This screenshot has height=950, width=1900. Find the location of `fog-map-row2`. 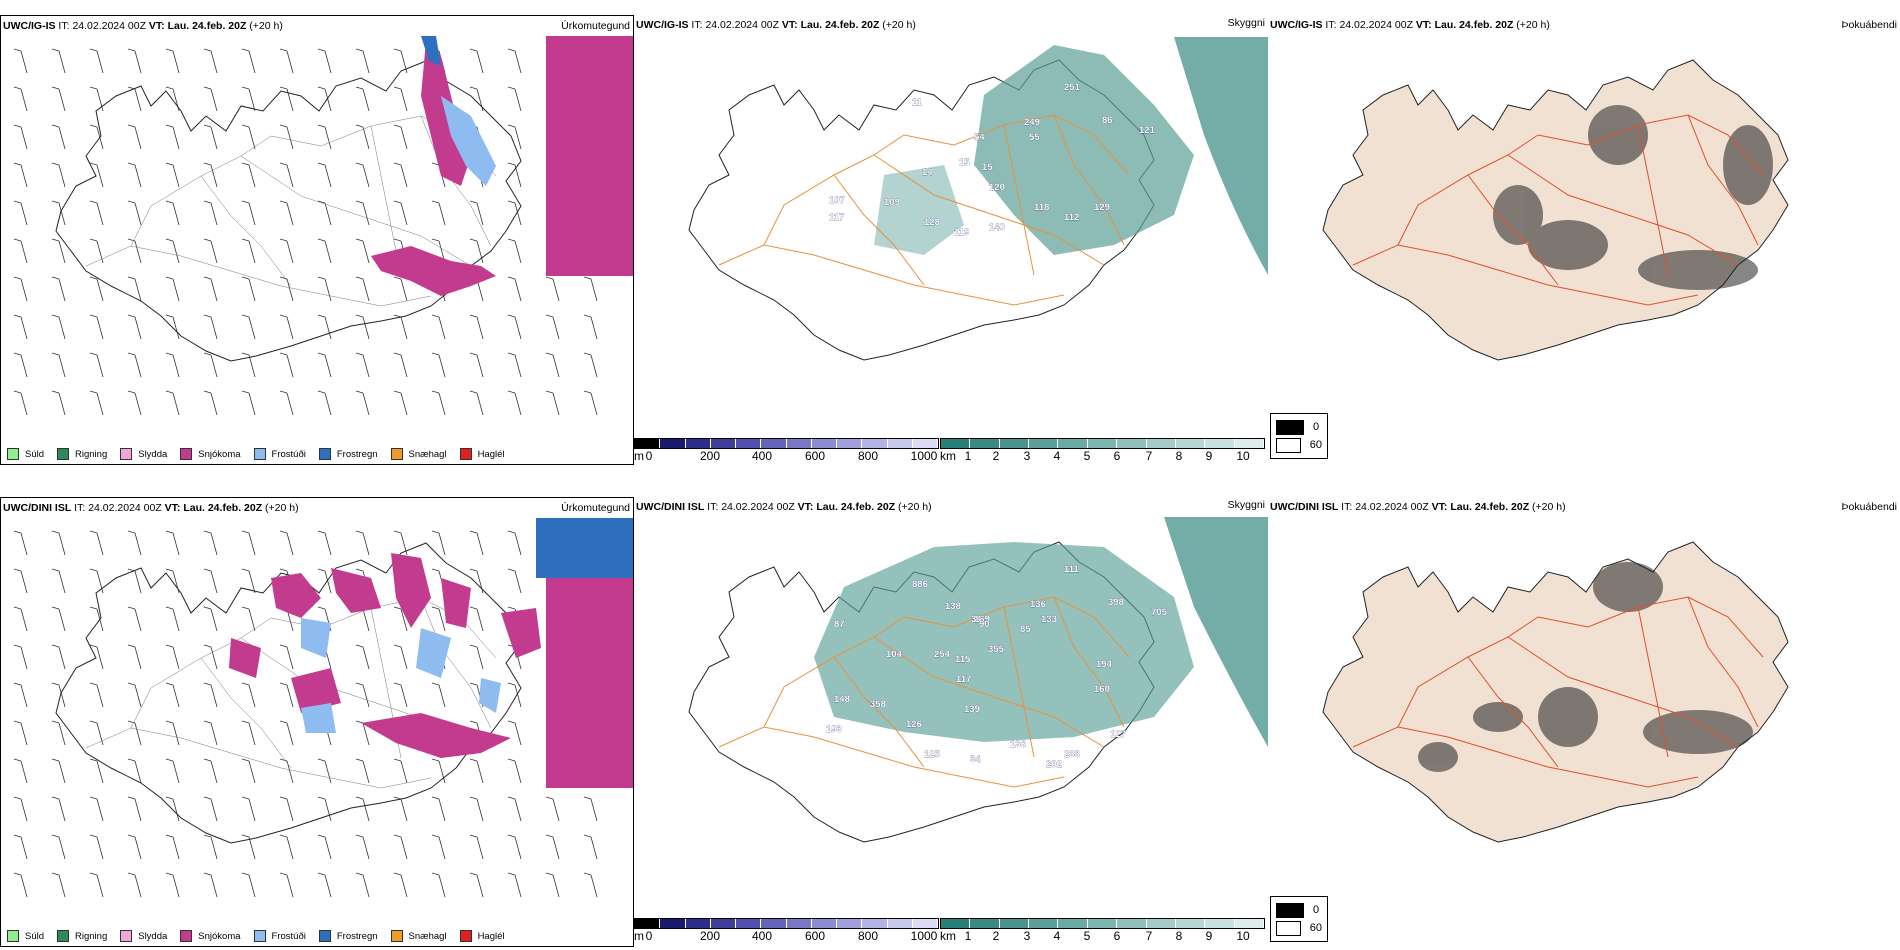

fog-map-row2 is located at coordinates (1555, 692).